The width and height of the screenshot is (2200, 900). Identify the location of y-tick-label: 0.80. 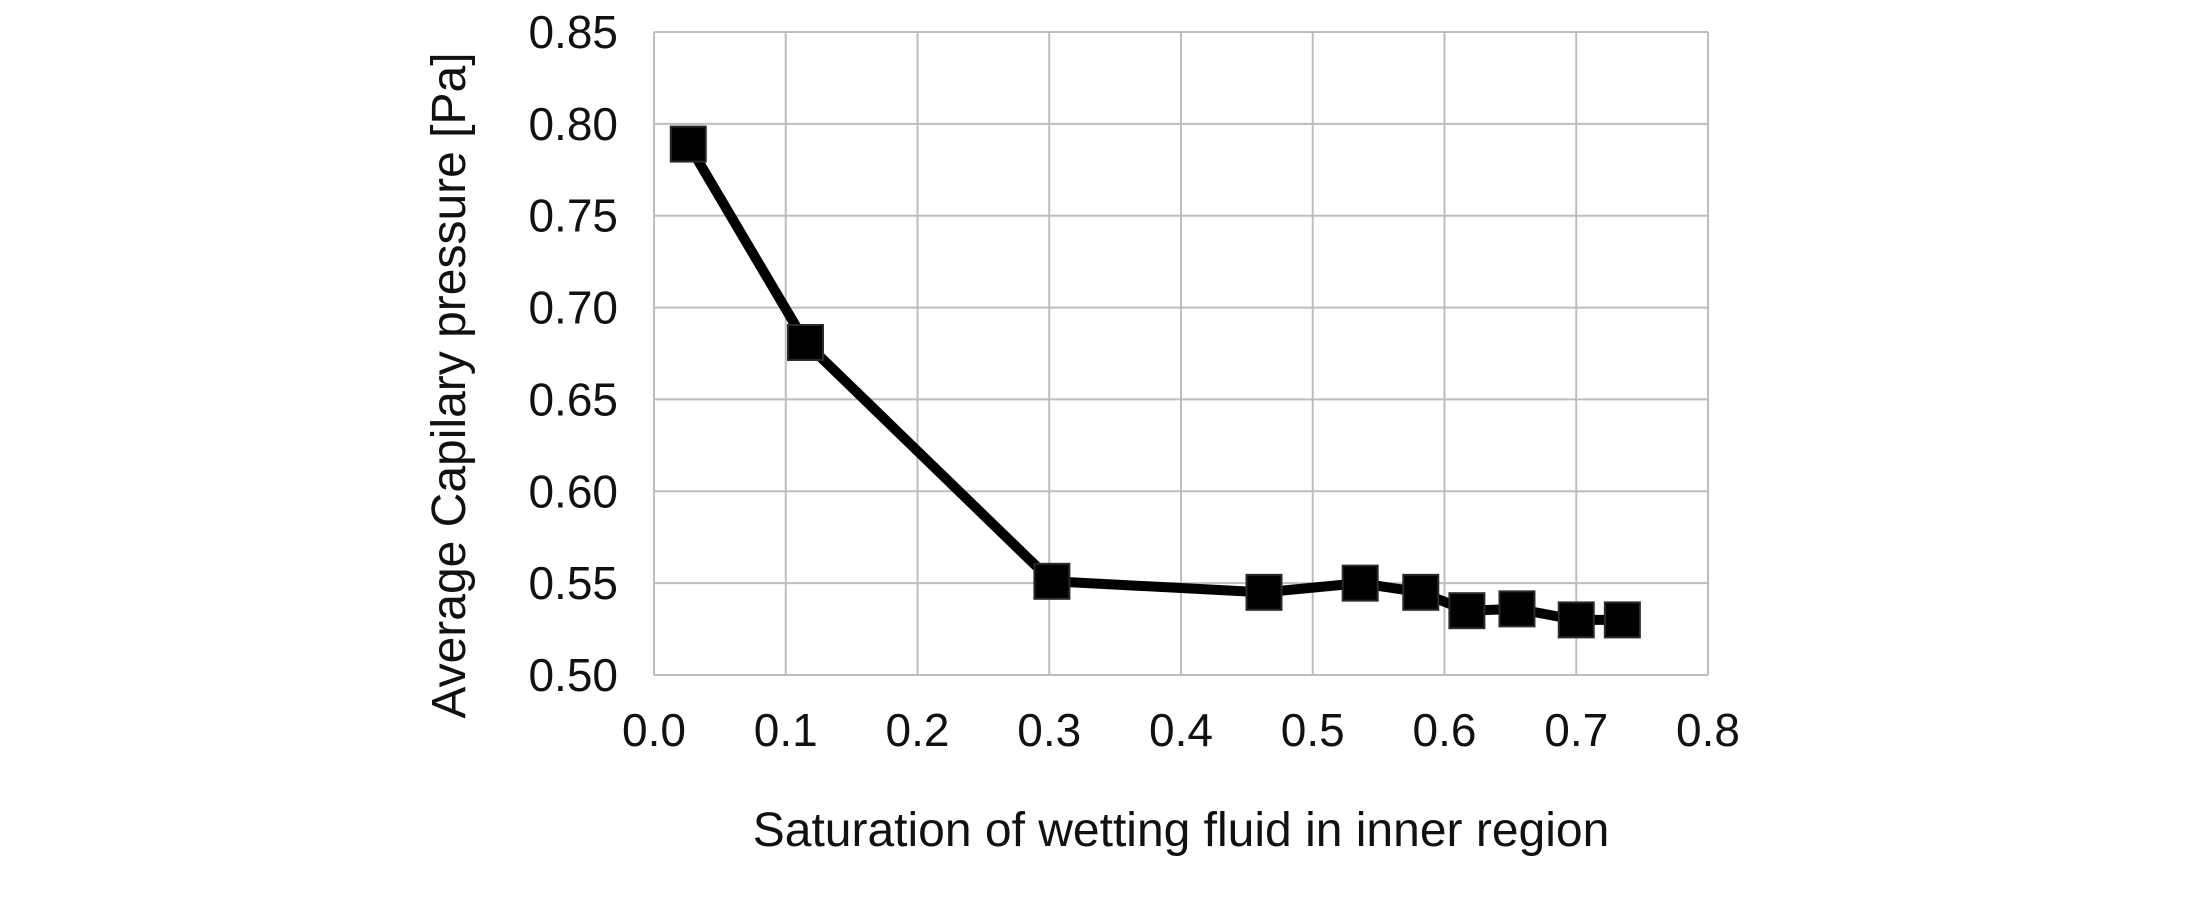
(573, 124).